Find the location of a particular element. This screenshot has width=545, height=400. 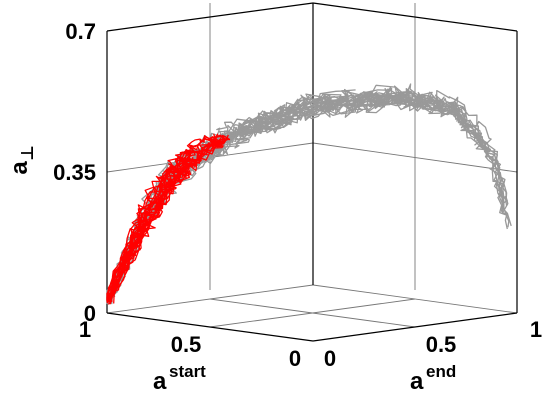

y-tick-label: 0 is located at coordinates (330, 358).